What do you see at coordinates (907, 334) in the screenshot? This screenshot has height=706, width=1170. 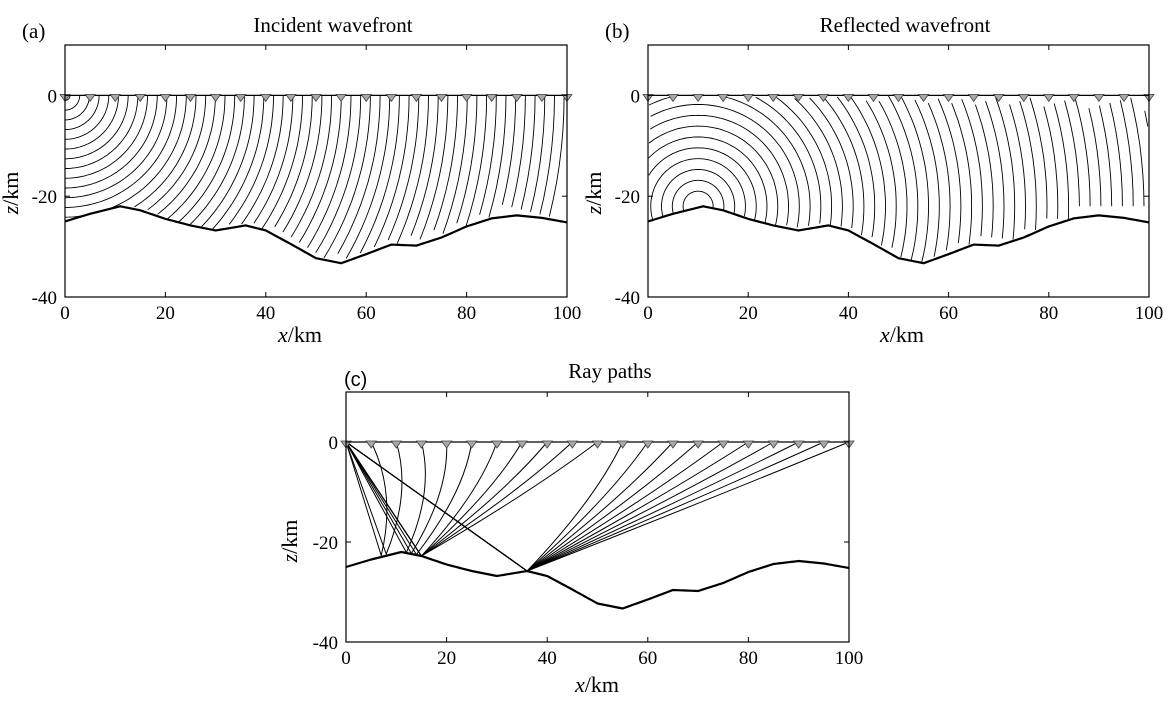 I see `panel-b-x-axis-unit: /km` at bounding box center [907, 334].